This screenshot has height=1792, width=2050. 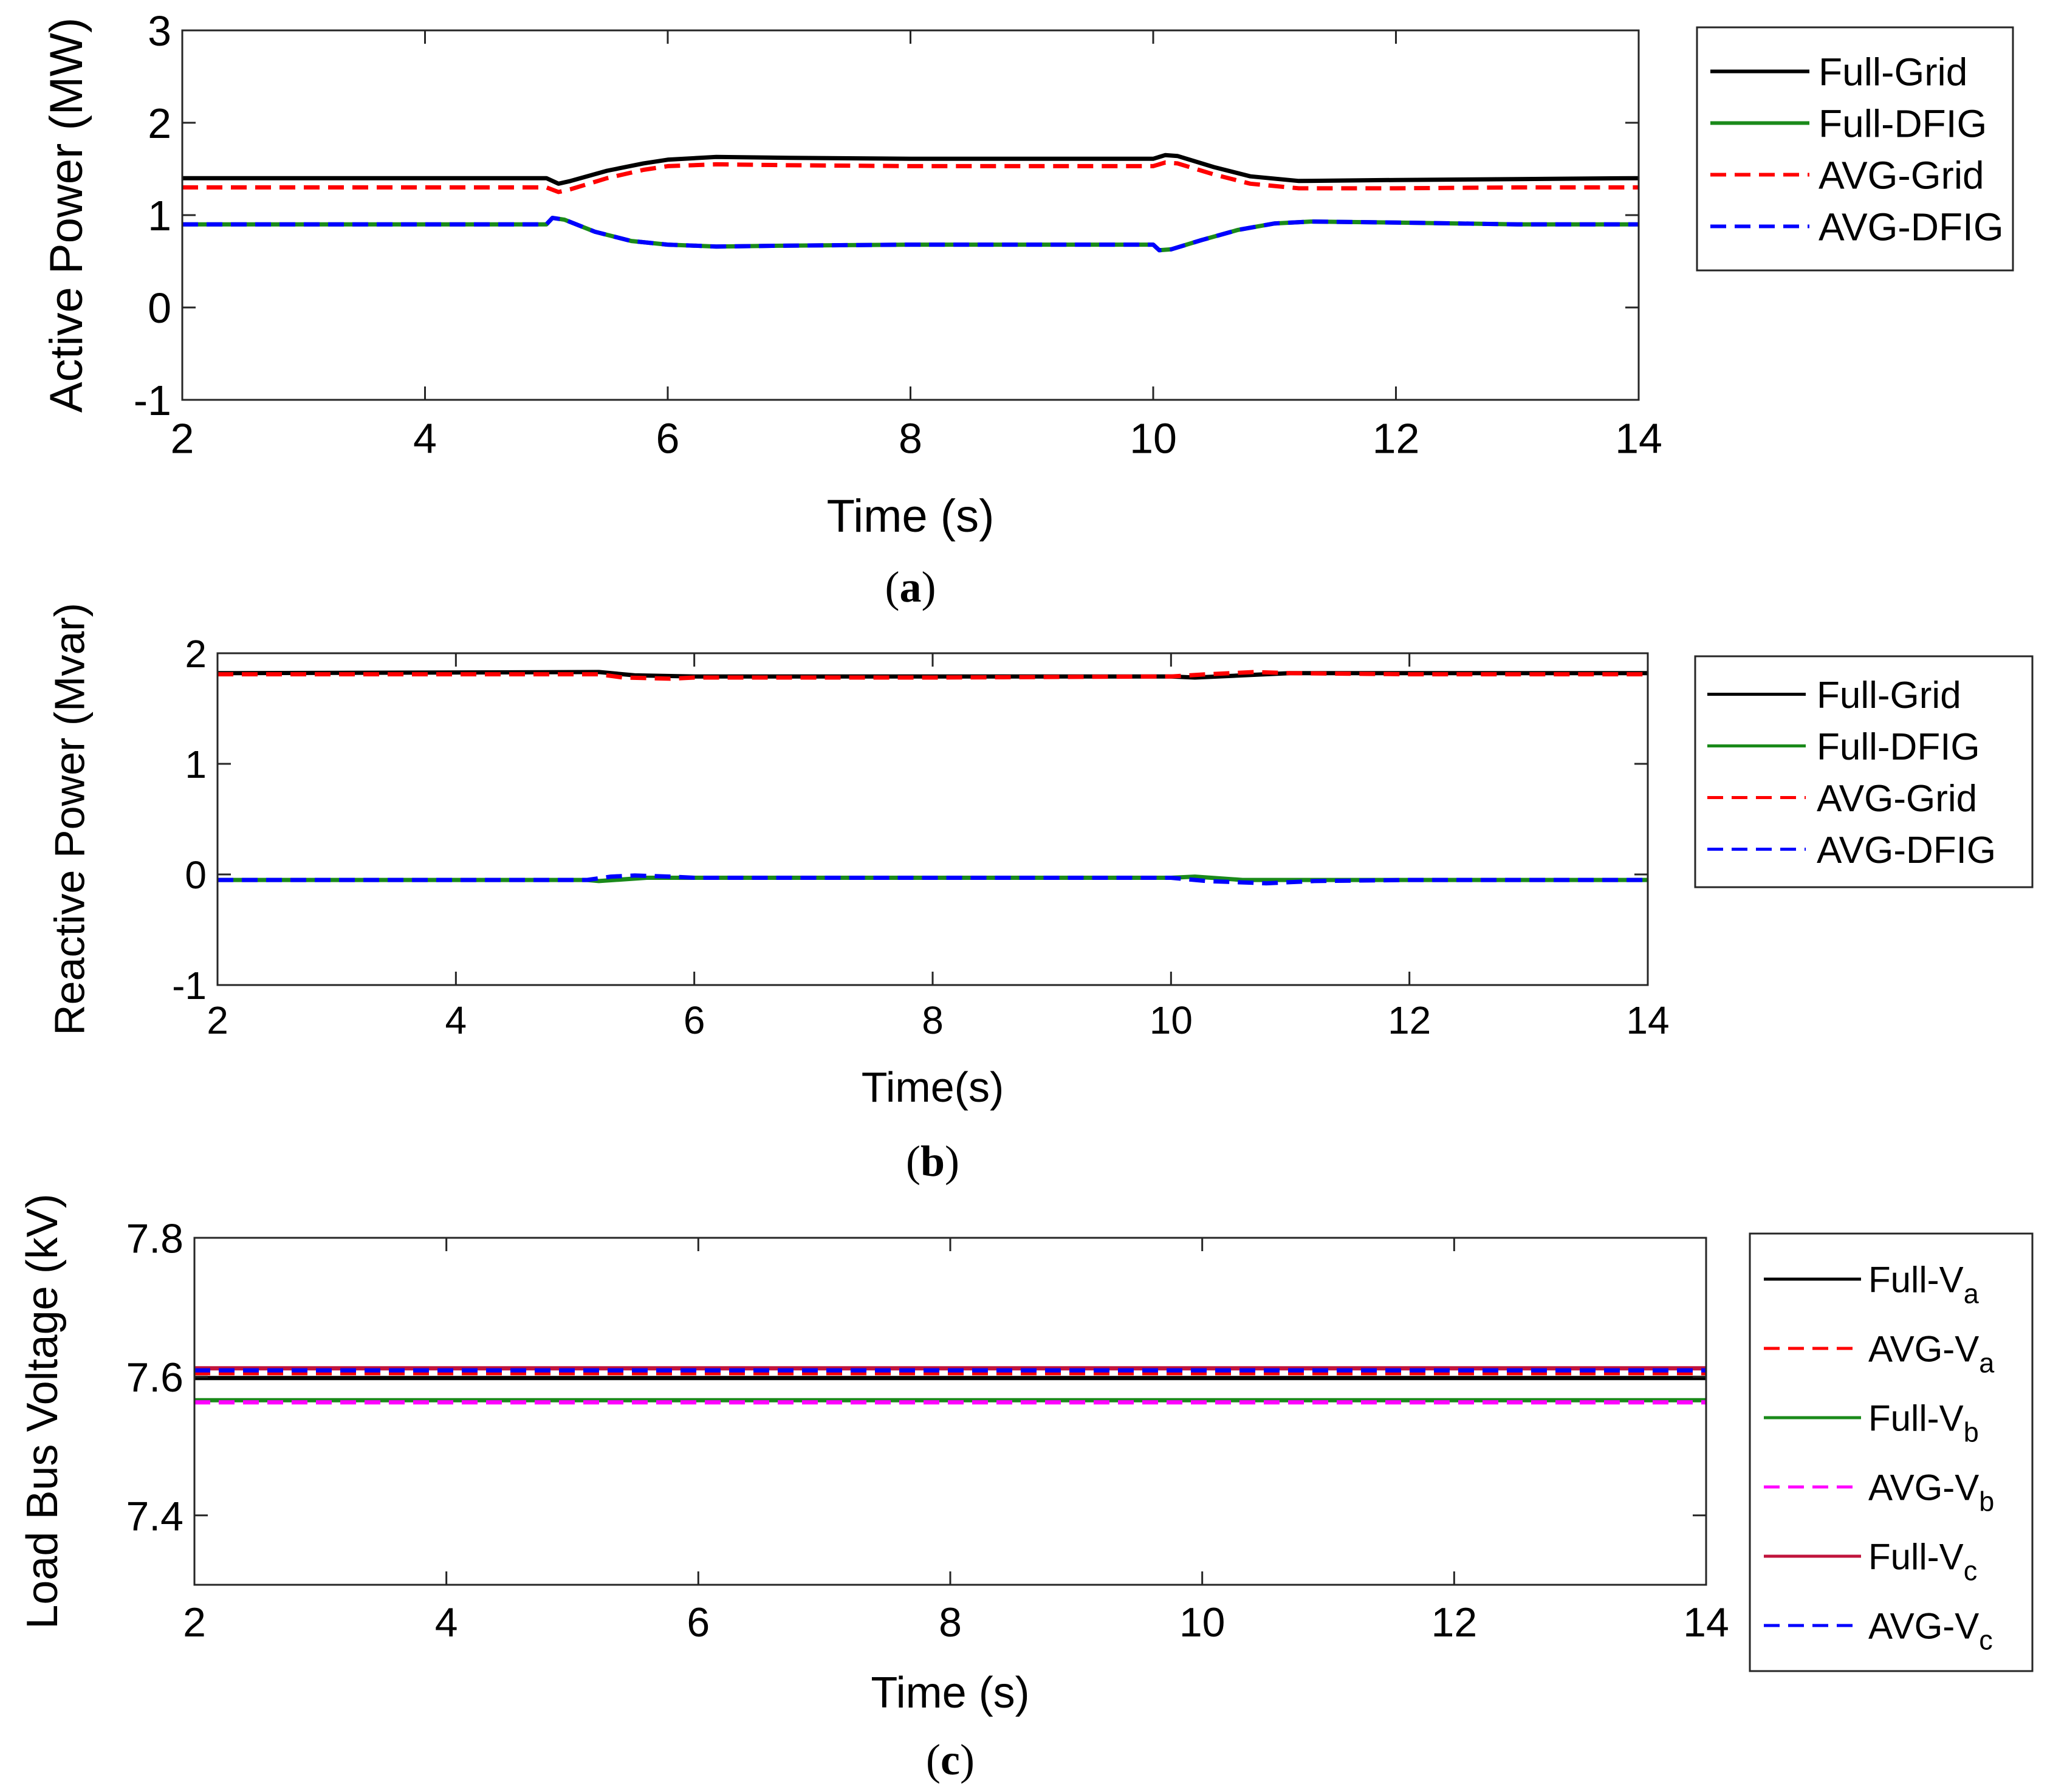 What do you see at coordinates (159, 31) in the screenshot?
I see `y-tick-label: 3` at bounding box center [159, 31].